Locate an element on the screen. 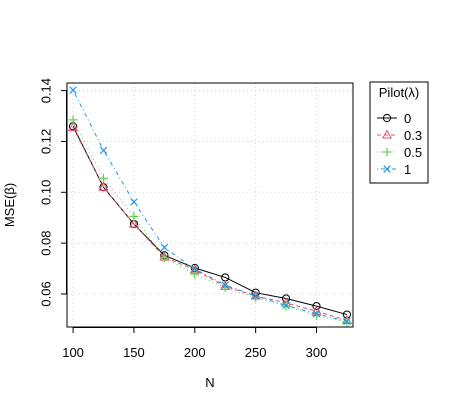 The height and width of the screenshot is (409, 452). legend-label: 0.5 is located at coordinates (413, 152).